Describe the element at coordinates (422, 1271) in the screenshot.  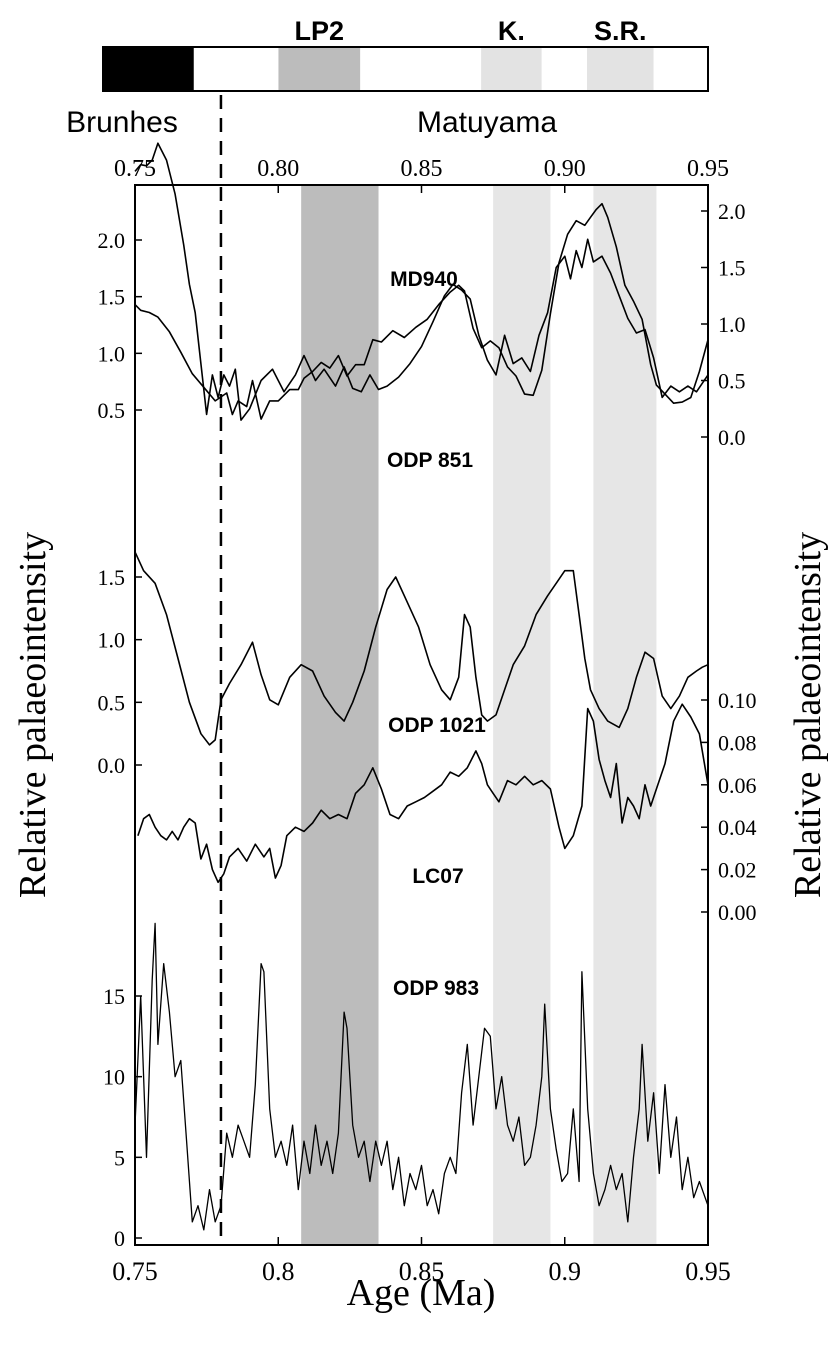
I see `x-tick-label-bottom-2: 0.85` at that location.